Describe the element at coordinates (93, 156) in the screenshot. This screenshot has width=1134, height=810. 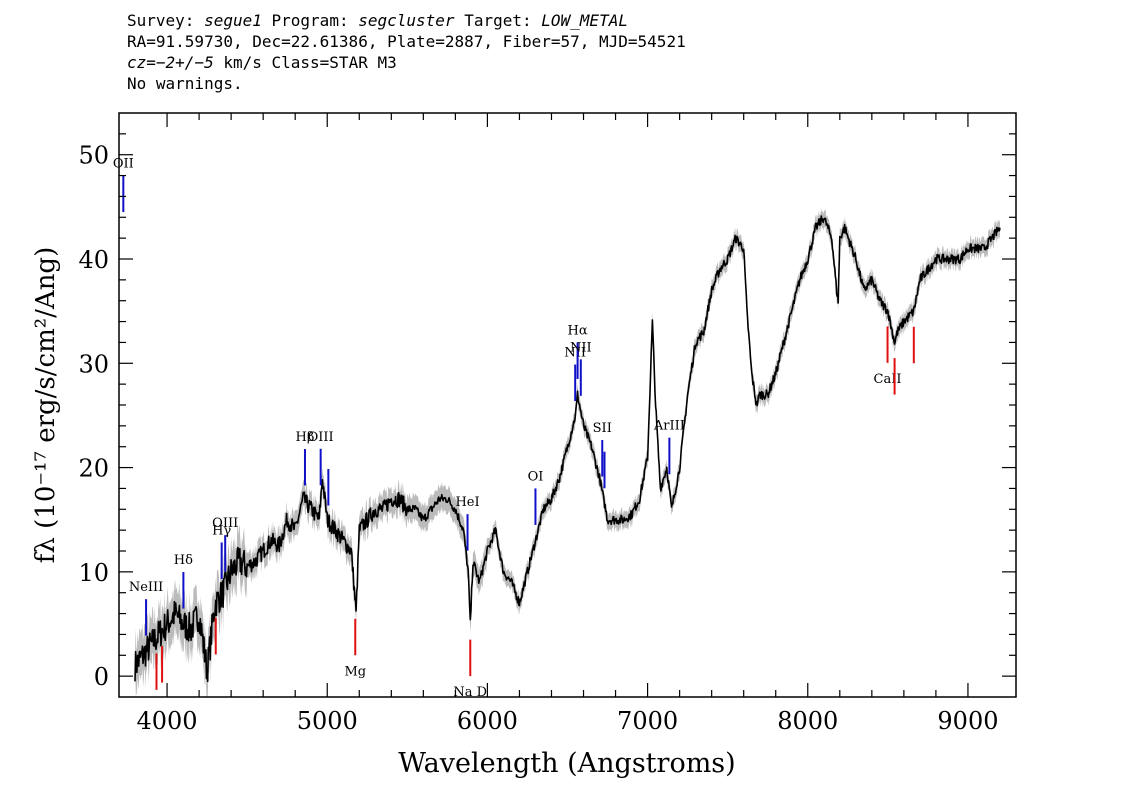
I see `y-tick-label: 50` at that location.